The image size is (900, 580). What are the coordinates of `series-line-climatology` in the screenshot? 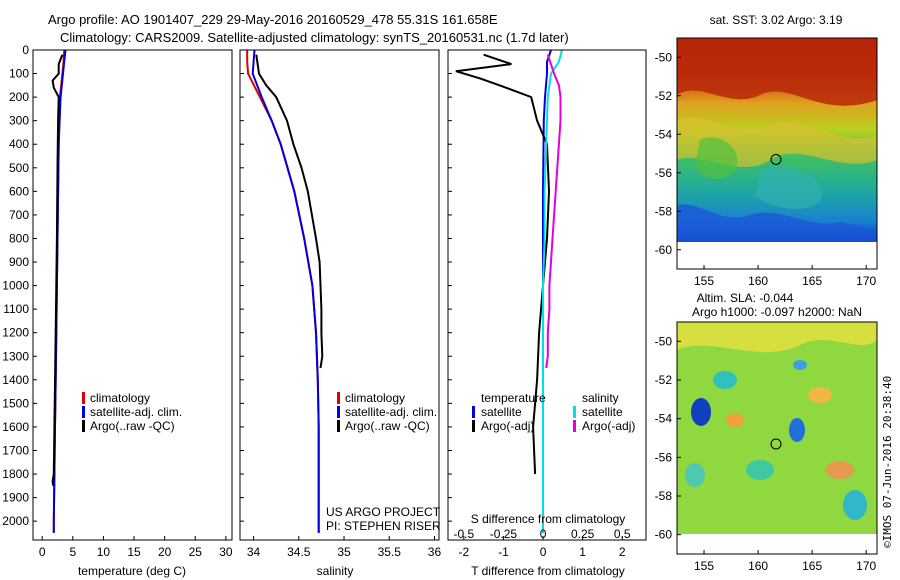 It's located at (283, 291).